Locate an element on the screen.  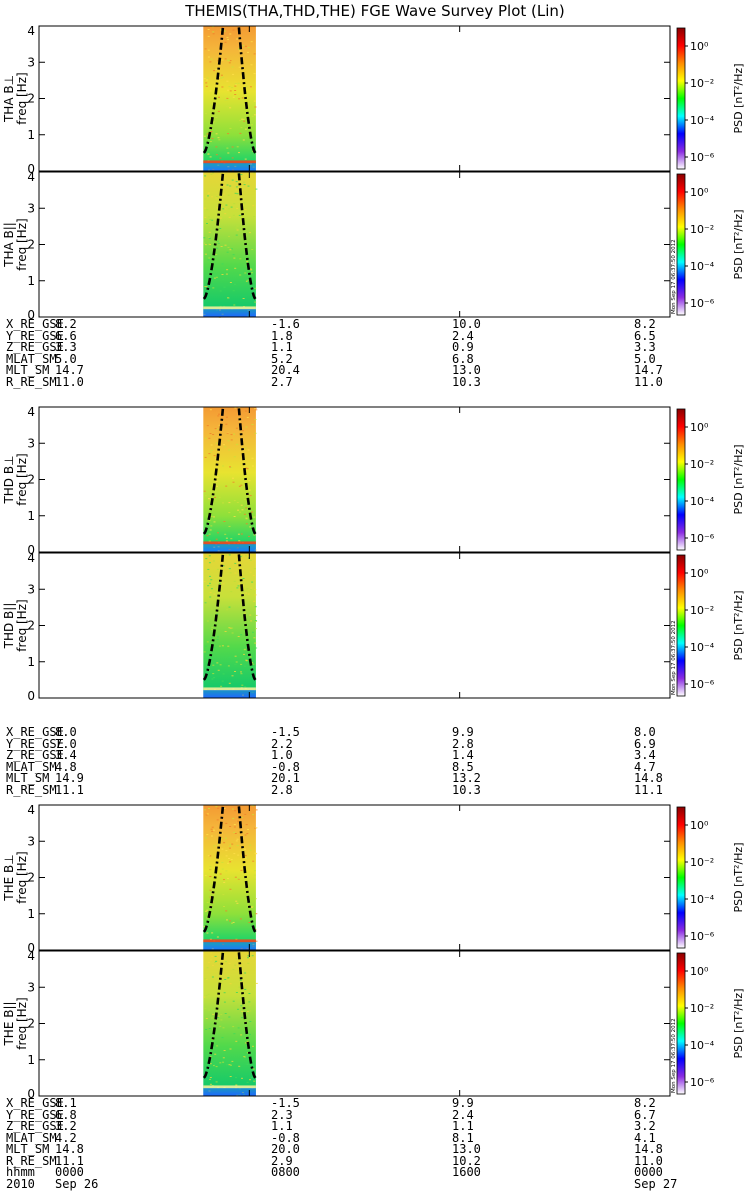
orbit-row-label: Z_RE_GSE is located at coordinates (35, 755).